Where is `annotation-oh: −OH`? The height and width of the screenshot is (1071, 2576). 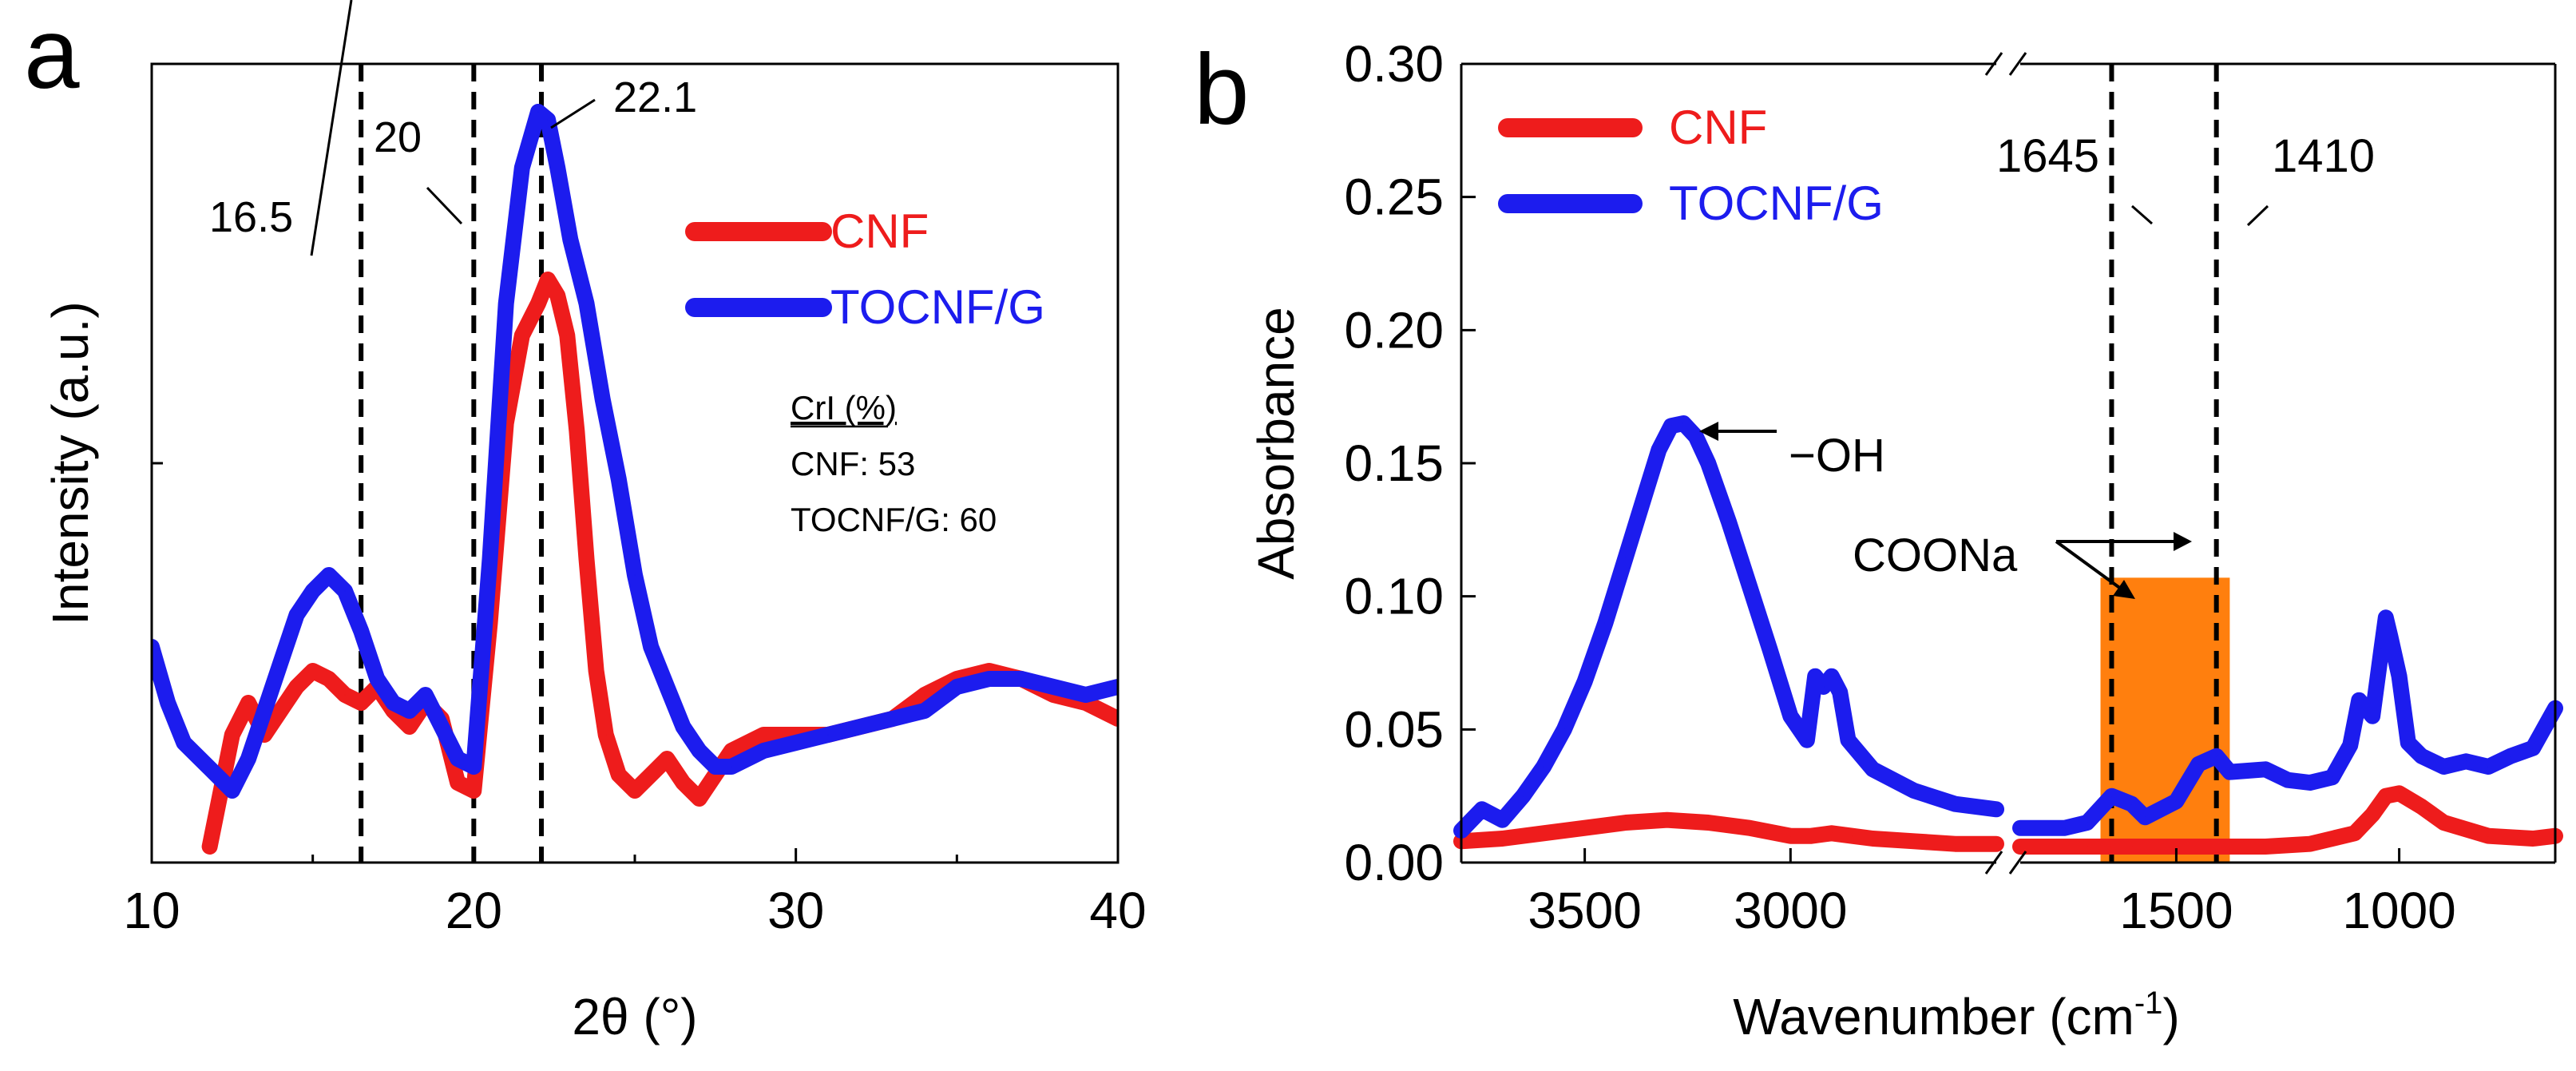
annotation-oh: −OH is located at coordinates (1837, 456).